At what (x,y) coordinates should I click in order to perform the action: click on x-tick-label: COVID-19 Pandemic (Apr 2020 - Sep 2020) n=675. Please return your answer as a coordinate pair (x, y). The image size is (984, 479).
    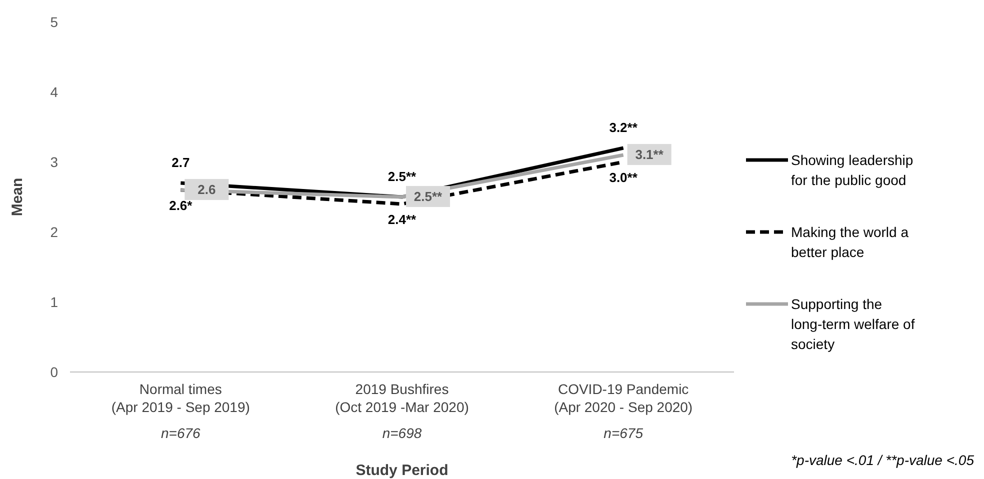
    Looking at the image, I should click on (623, 411).